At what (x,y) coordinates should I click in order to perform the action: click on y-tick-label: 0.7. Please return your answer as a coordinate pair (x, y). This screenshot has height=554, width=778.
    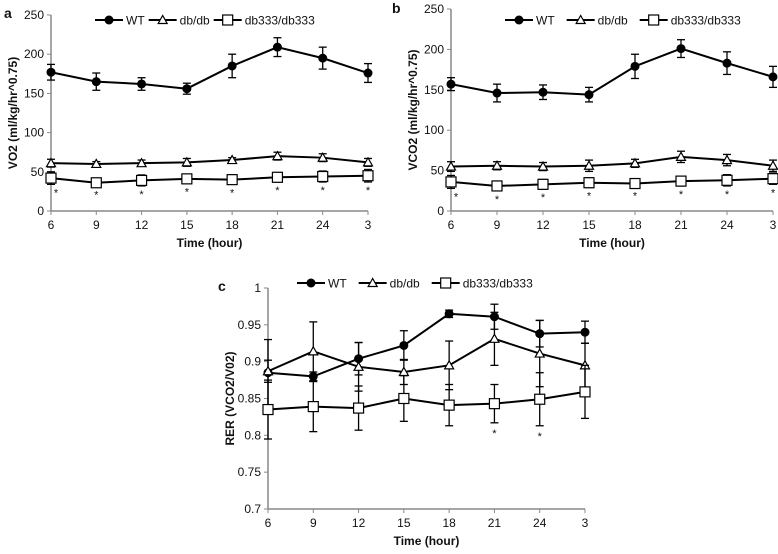
    Looking at the image, I should click on (252, 509).